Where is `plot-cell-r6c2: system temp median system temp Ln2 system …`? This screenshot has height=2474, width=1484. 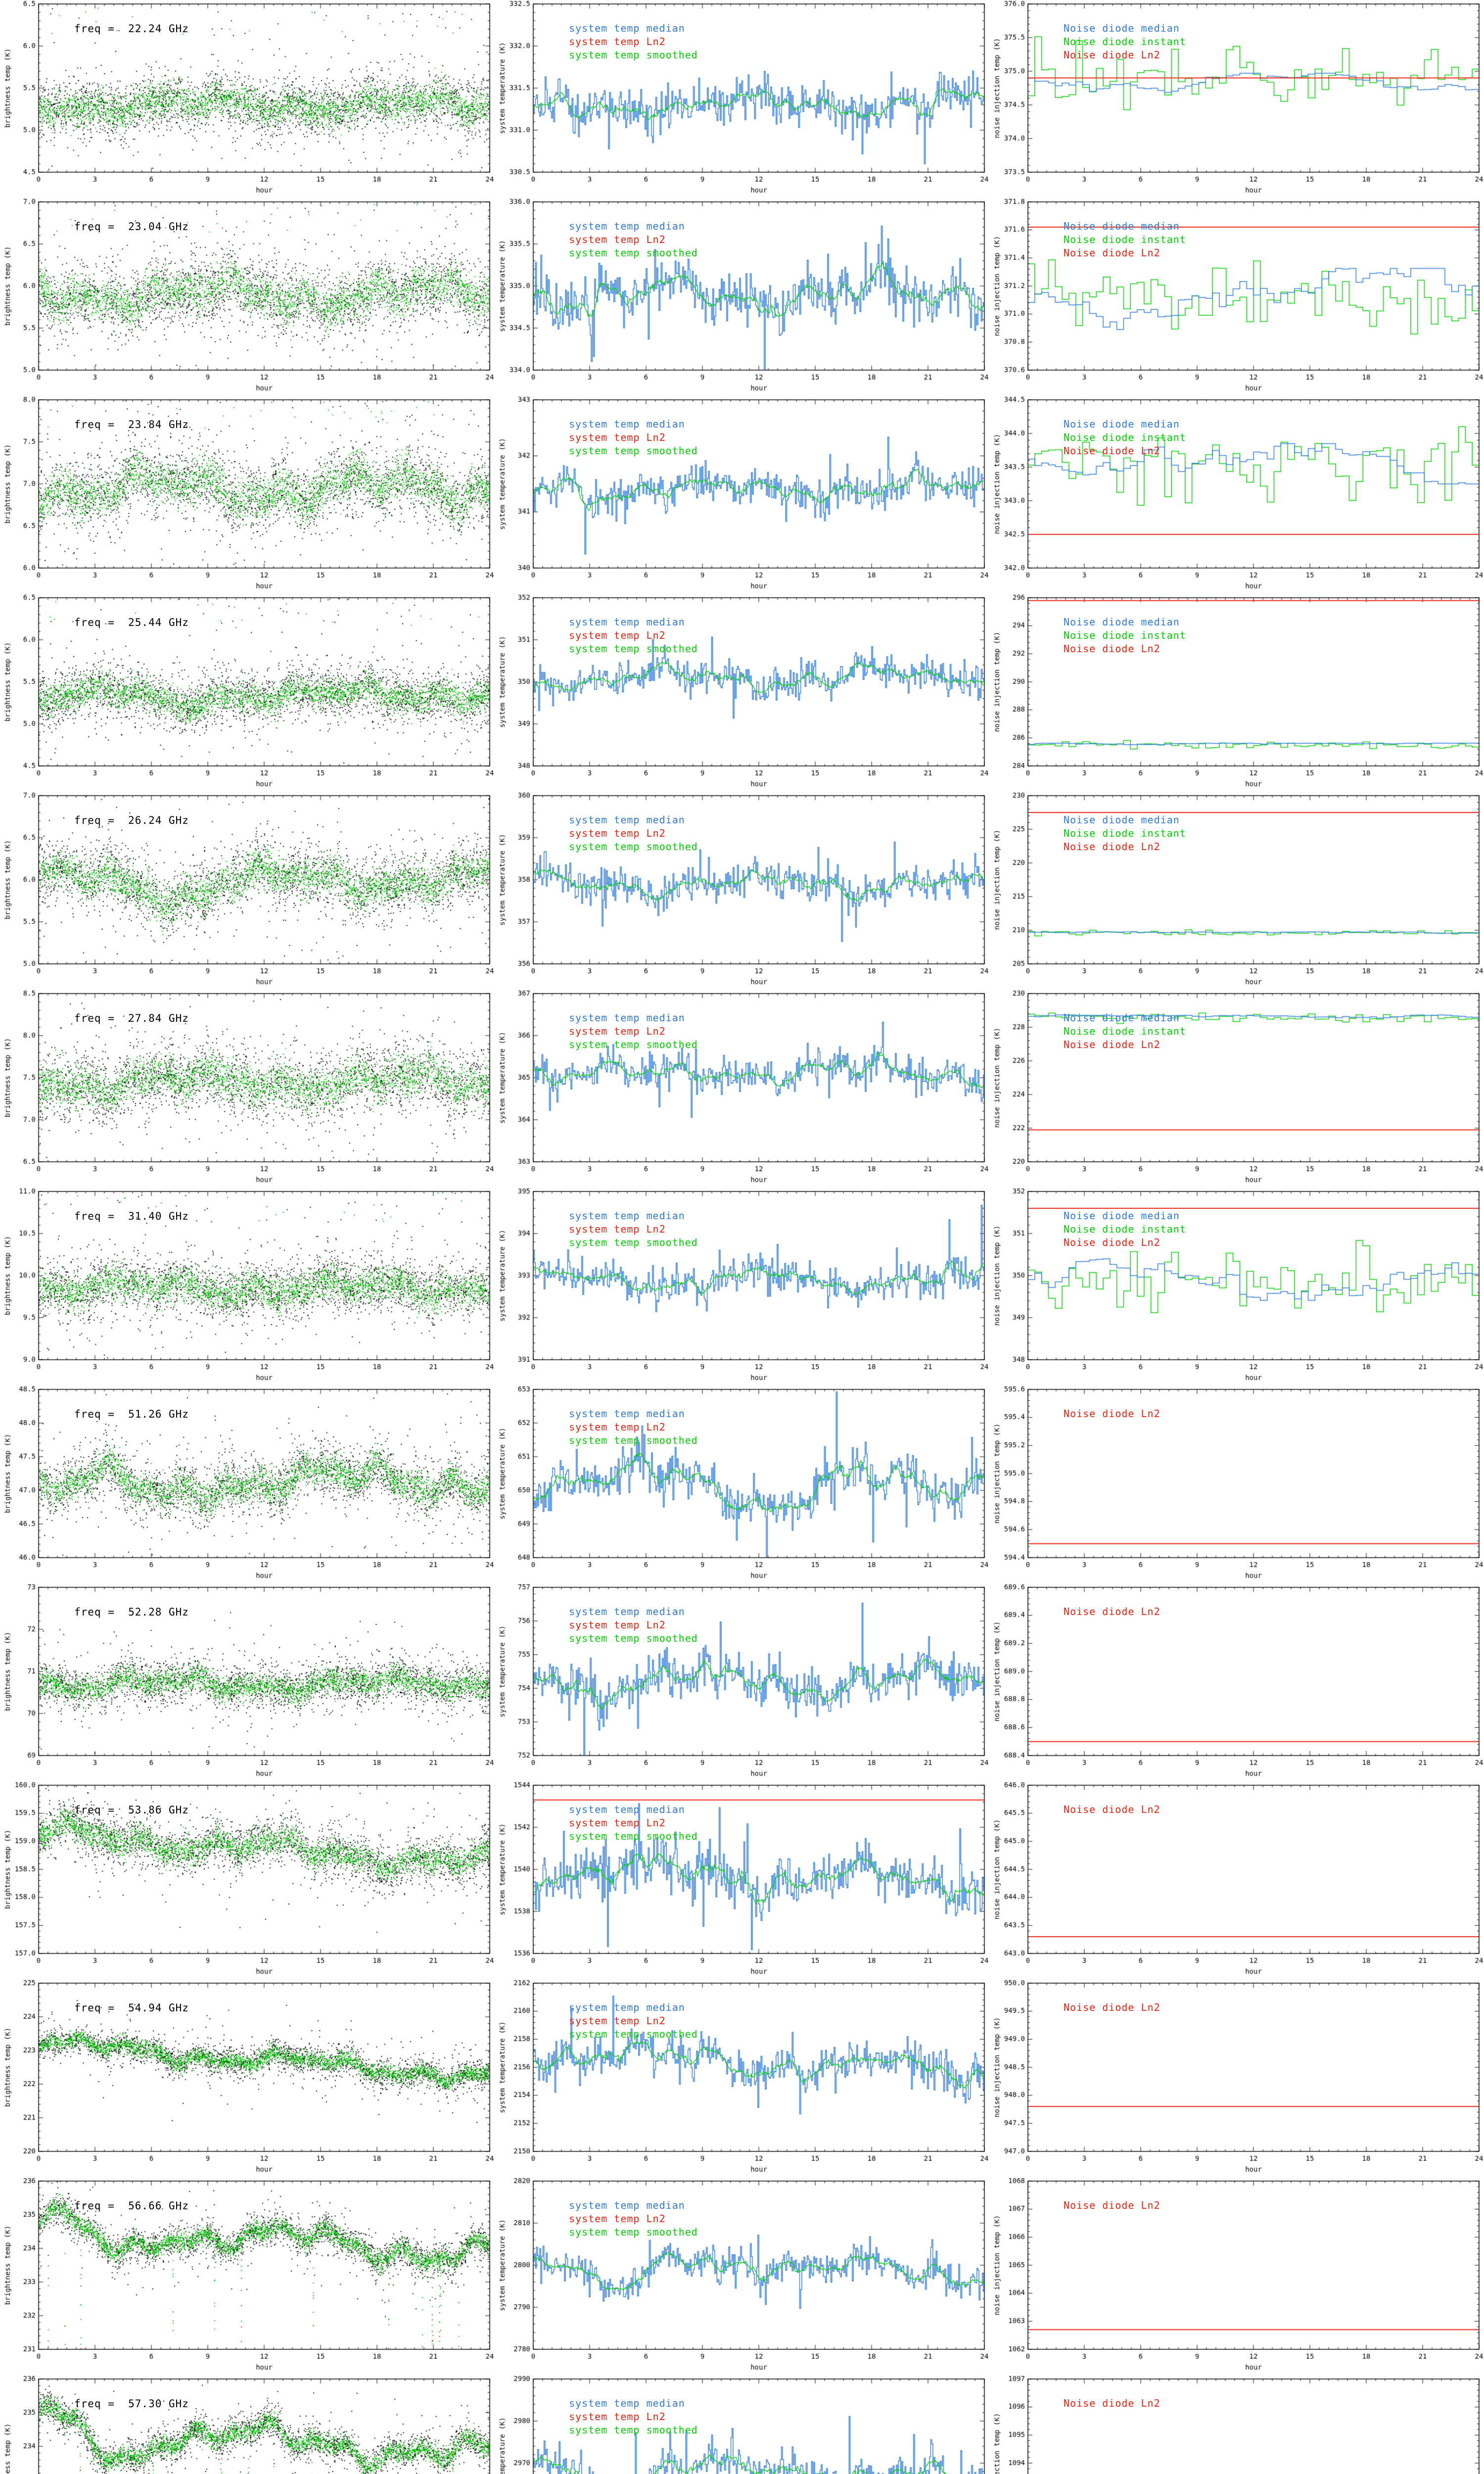
plot-cell-r6c2: system temp median system temp Ln2 system … is located at coordinates (742, 1089).